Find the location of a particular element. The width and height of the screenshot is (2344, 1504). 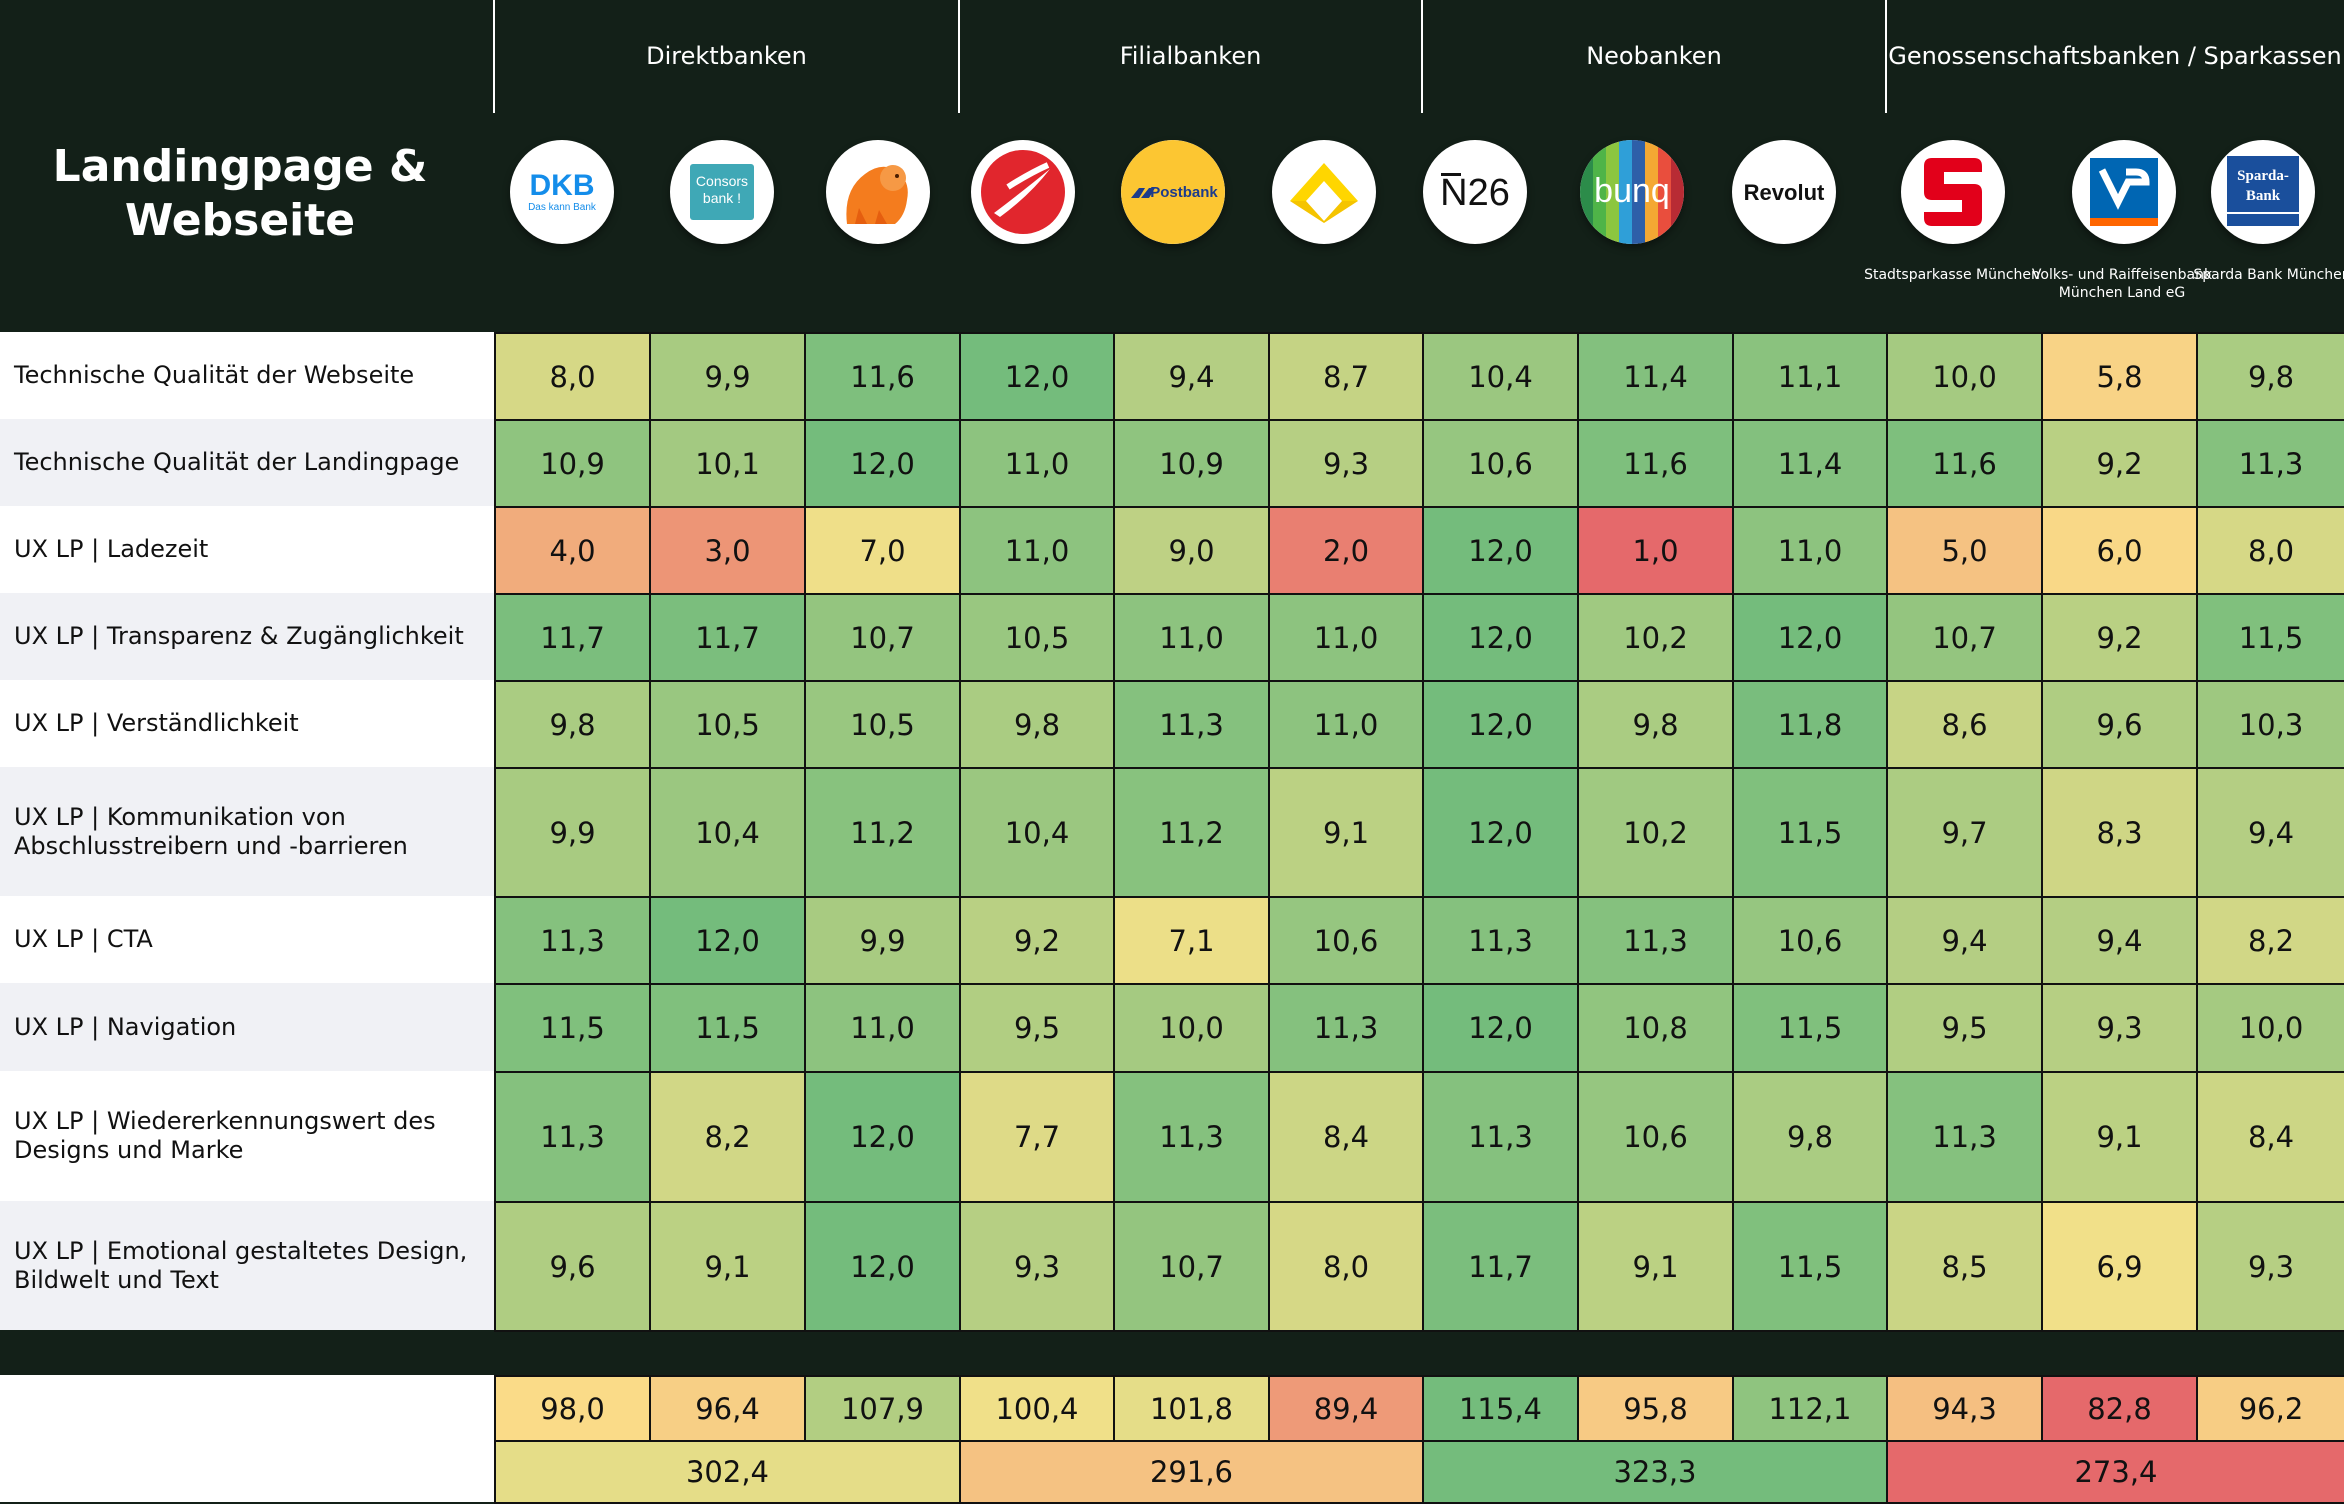

total-cell: 112,1 is located at coordinates (1810, 1408).